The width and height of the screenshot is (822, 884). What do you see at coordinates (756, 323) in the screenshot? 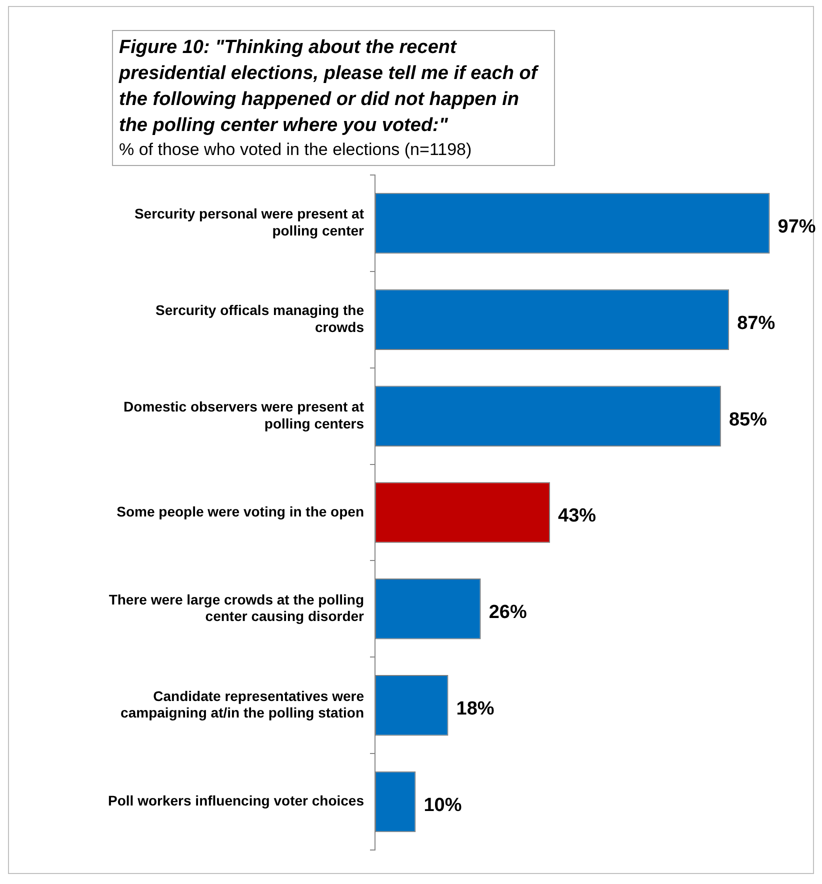
I see `data-label: 87%` at bounding box center [756, 323].